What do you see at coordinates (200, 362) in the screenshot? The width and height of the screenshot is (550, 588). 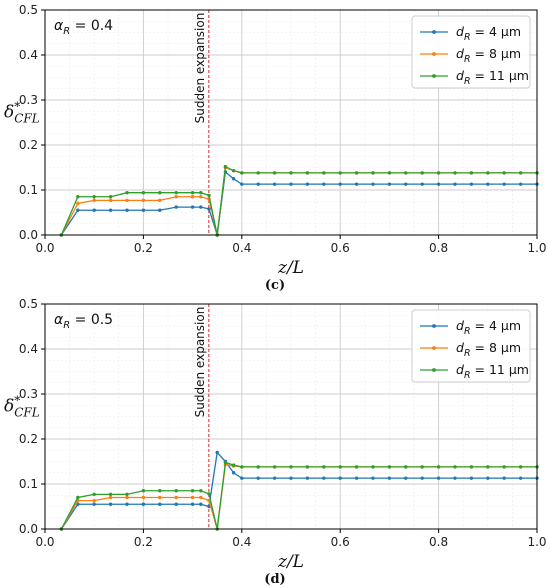 I see `sudden-expansion-label: Sudden expansion` at bounding box center [200, 362].